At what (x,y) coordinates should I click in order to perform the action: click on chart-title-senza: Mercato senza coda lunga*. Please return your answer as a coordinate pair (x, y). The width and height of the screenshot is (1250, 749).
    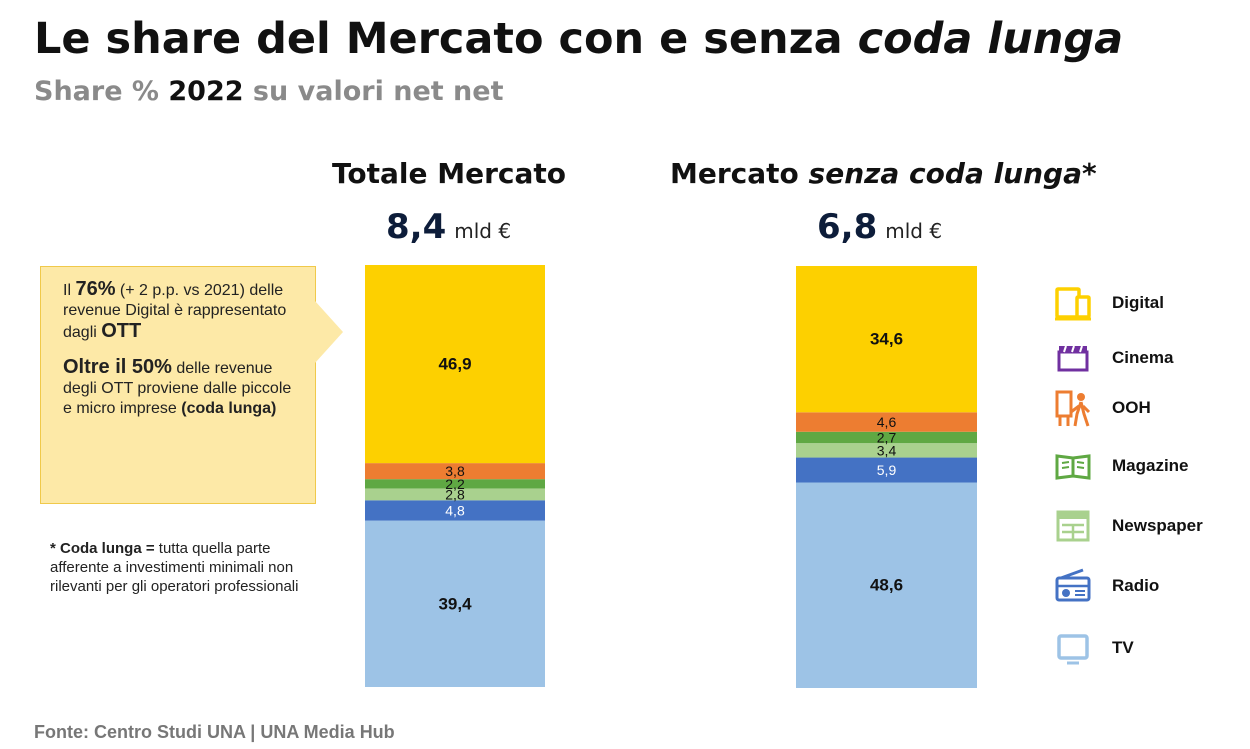
    Looking at the image, I should click on (883, 173).